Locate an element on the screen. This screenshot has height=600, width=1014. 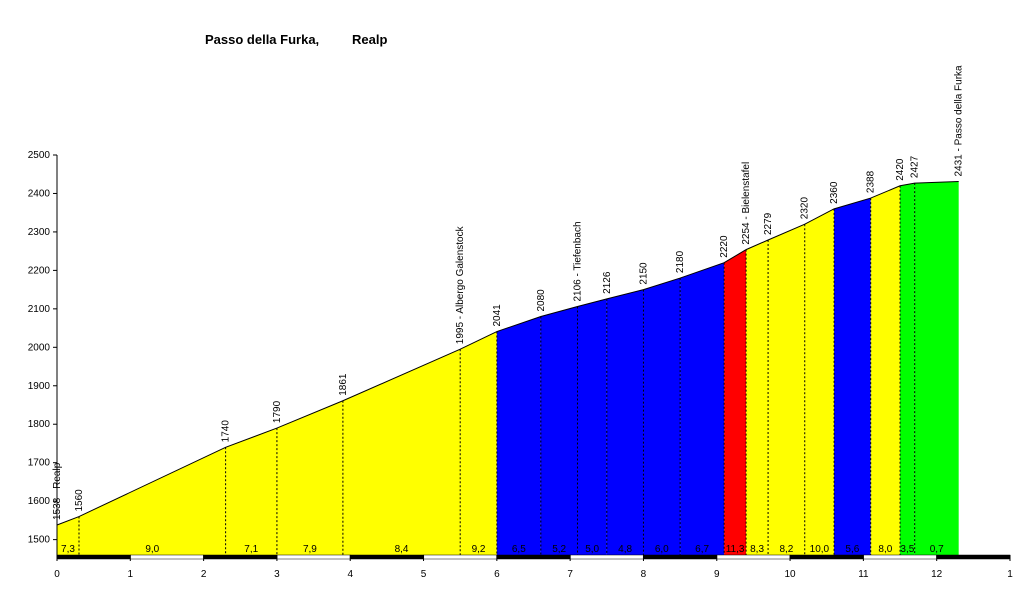
point-label: 2360 is located at coordinates (834, 192).